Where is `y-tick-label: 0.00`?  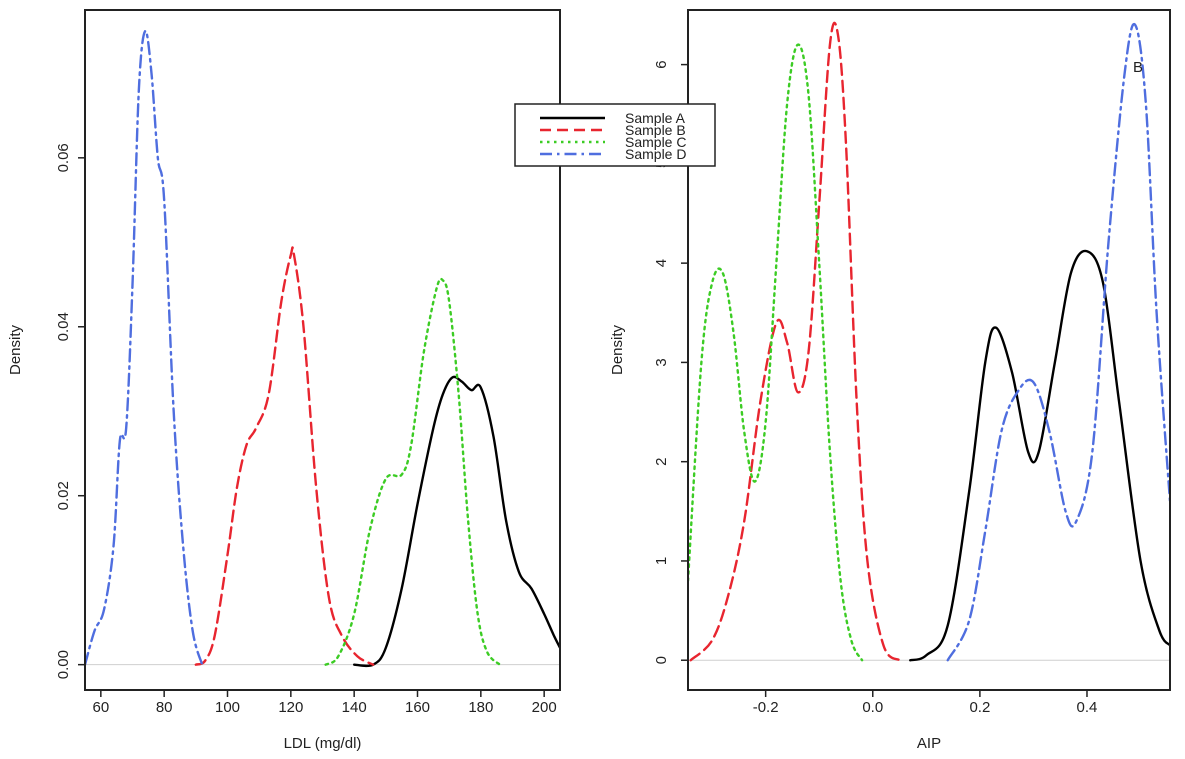 y-tick-label: 0.00 is located at coordinates (63, 664).